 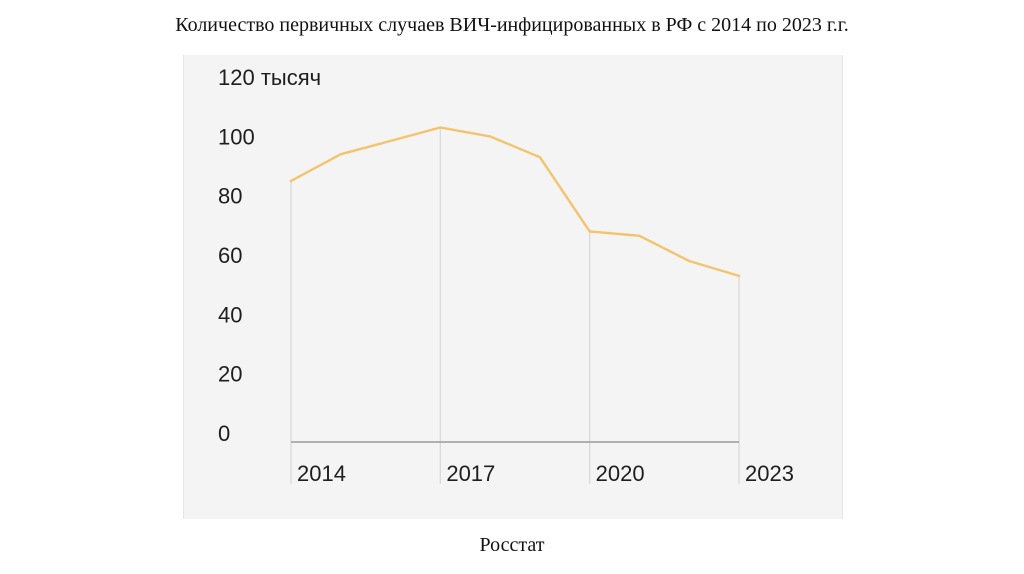 I want to click on source-caption: Росстат, so click(x=512, y=545).